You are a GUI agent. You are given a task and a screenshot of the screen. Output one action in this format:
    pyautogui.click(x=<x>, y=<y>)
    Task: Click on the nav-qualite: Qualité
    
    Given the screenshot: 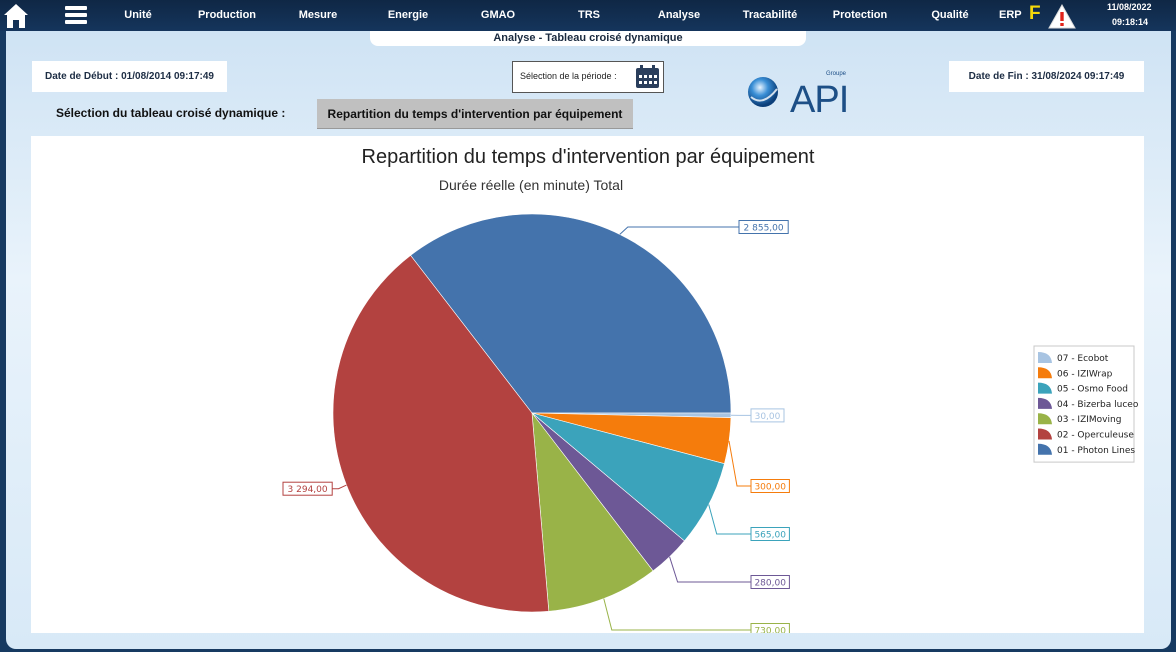 What is the action you would take?
    pyautogui.click(x=949, y=15)
    